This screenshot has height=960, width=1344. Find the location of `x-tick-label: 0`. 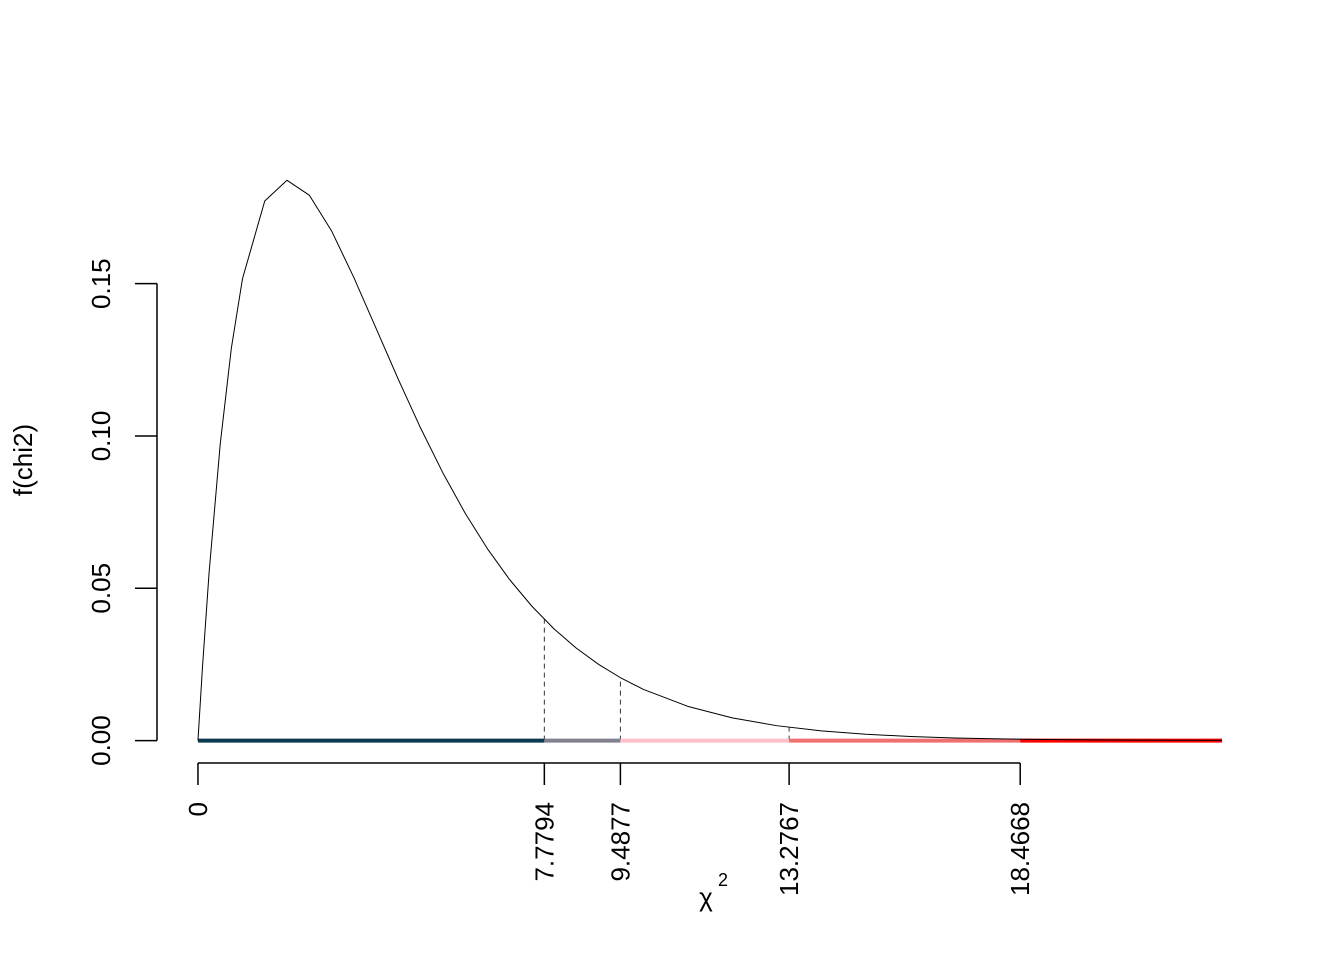

x-tick-label: 0 is located at coordinates (198, 809).